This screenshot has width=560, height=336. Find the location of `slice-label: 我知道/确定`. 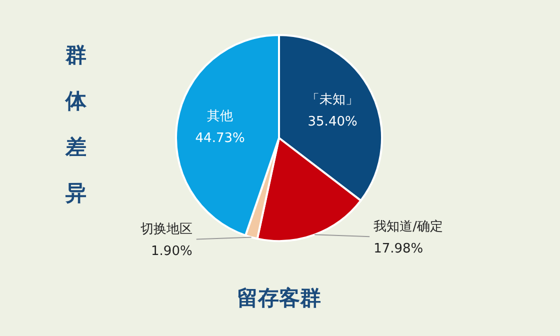

slice-label: 我知道/确定 is located at coordinates (408, 227).